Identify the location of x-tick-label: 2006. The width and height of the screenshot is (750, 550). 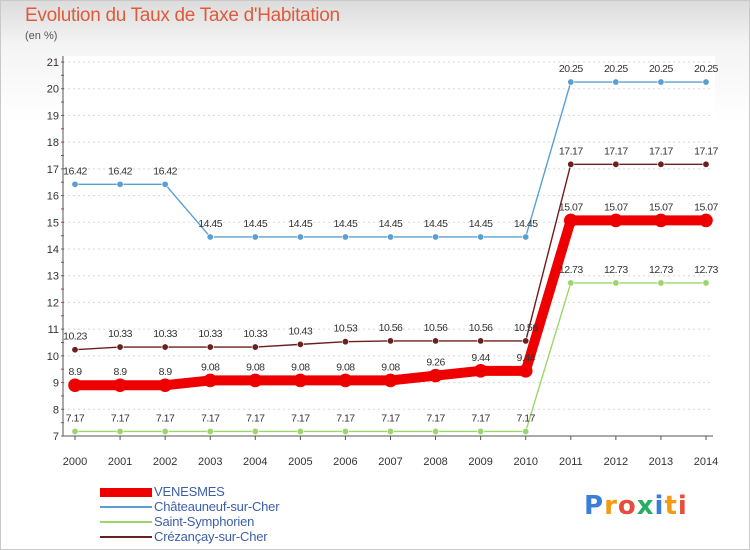
(345, 462).